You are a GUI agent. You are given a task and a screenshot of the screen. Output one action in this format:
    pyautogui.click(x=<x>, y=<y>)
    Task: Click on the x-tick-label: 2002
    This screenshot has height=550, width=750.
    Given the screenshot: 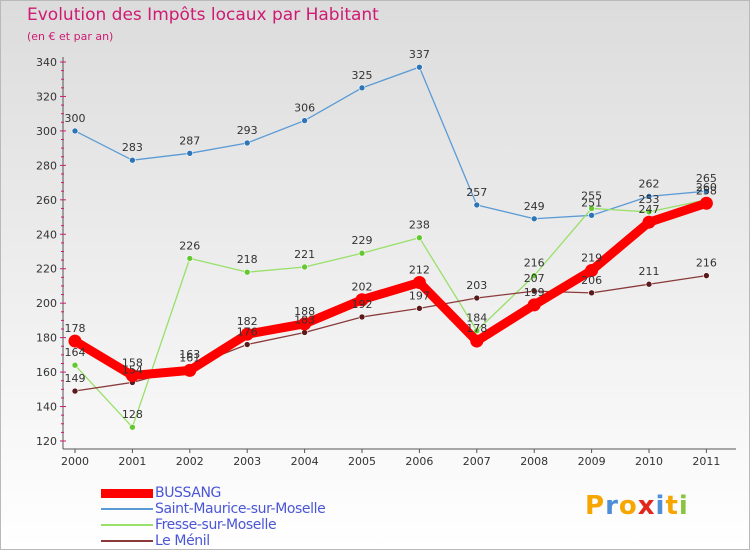 What is the action you would take?
    pyautogui.click(x=190, y=461)
    